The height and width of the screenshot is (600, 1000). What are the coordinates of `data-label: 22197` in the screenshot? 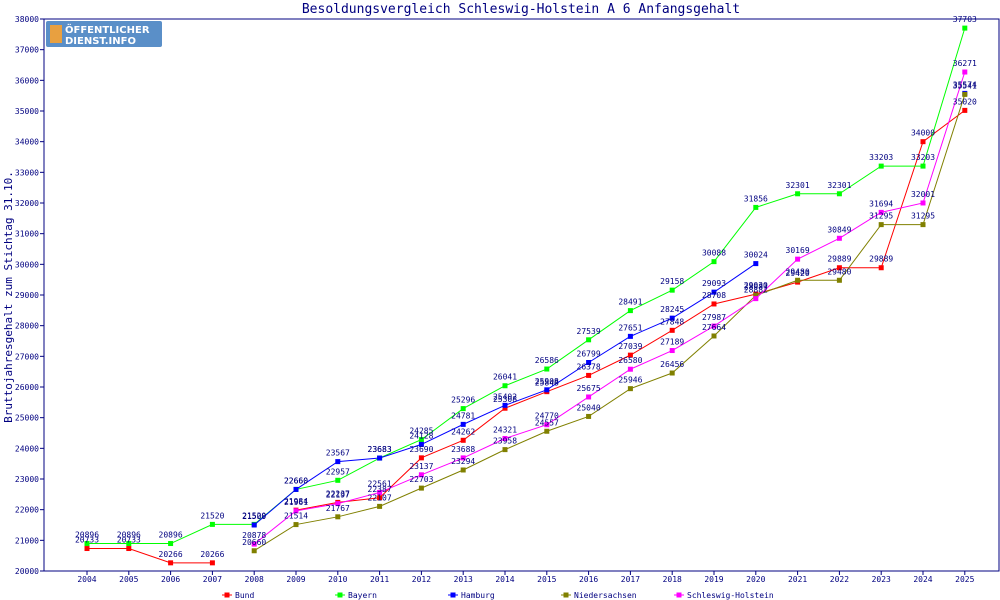 It's located at (338, 495).